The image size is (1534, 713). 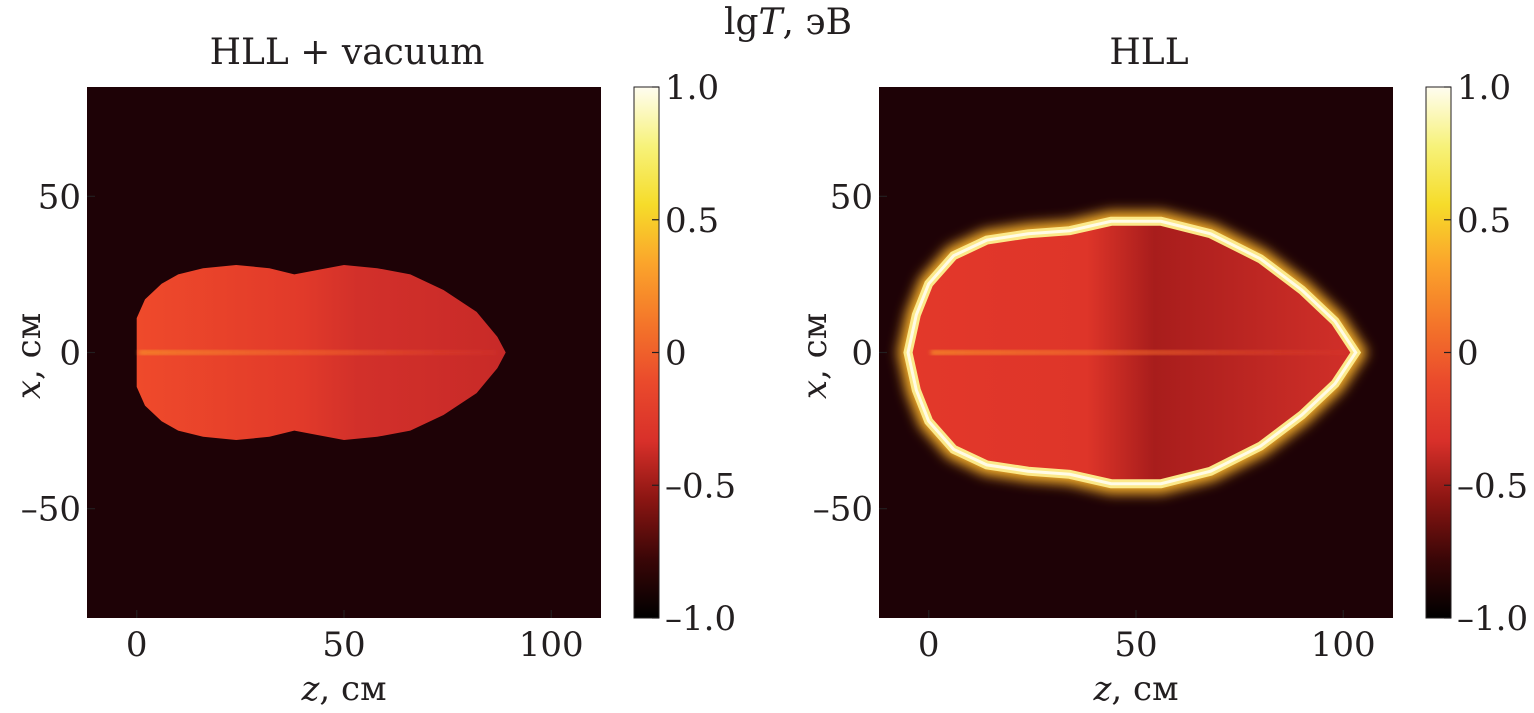 I want to click on left-colorbar-tick-label: –0.5, so click(x=700, y=486).